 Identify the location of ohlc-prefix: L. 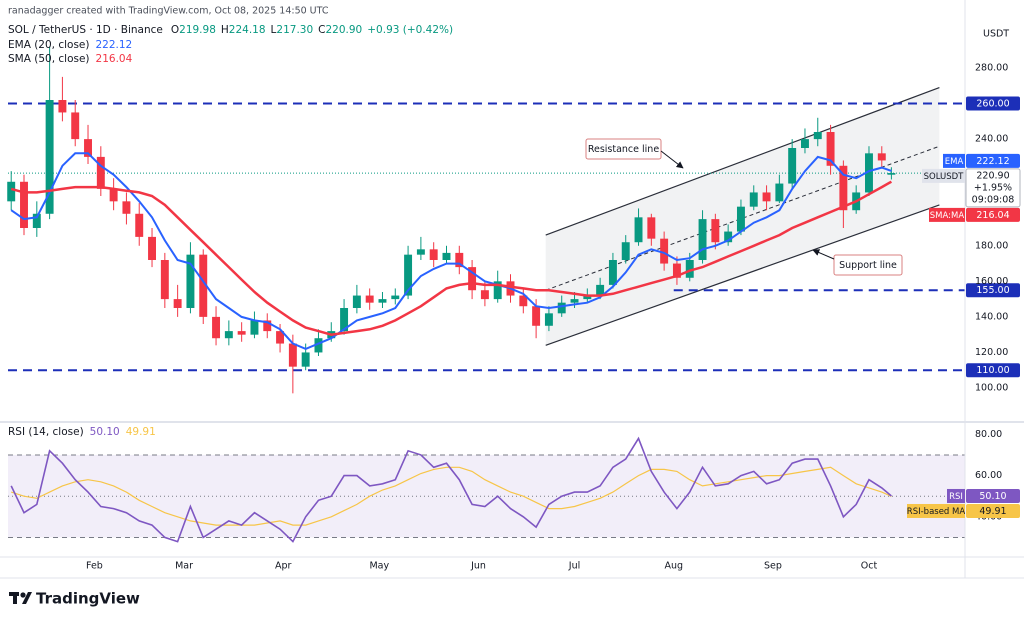
(274, 30).